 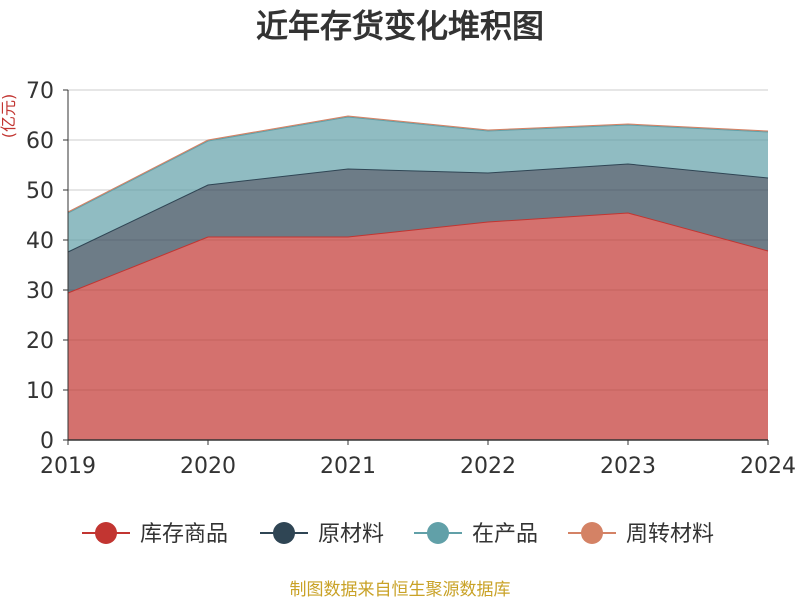 What do you see at coordinates (68, 466) in the screenshot?
I see `x-tick-label: 2019` at bounding box center [68, 466].